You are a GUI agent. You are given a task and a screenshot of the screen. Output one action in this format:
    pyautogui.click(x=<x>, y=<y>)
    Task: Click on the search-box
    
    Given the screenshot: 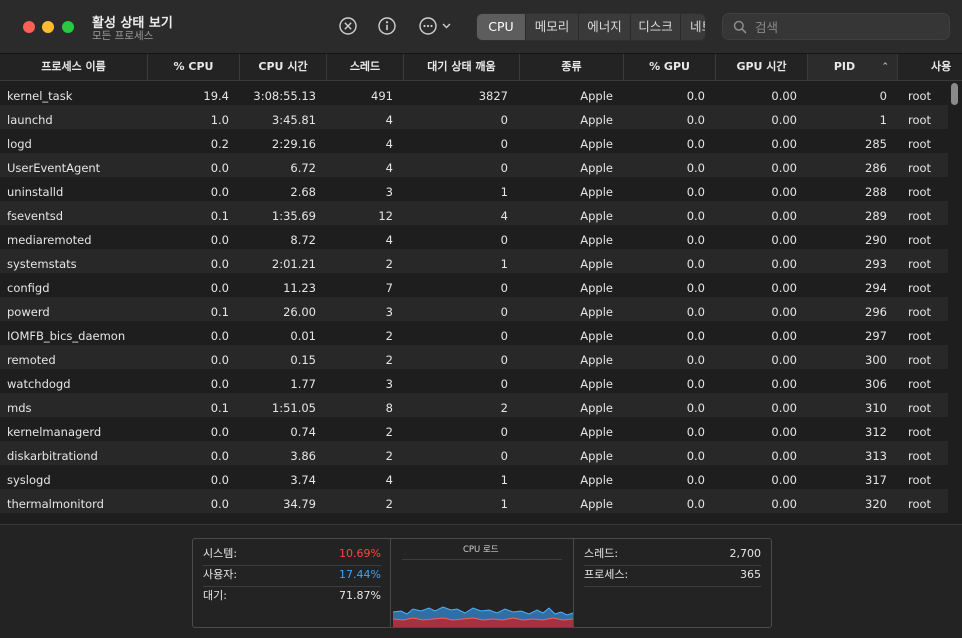 What is the action you would take?
    pyautogui.click(x=836, y=27)
    